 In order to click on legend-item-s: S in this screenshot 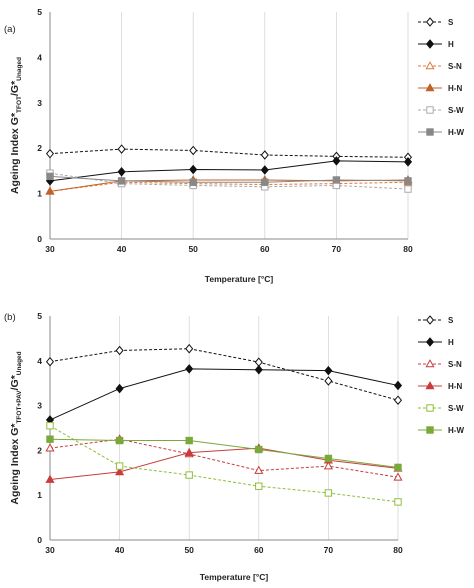, I will do `click(436, 320)`.